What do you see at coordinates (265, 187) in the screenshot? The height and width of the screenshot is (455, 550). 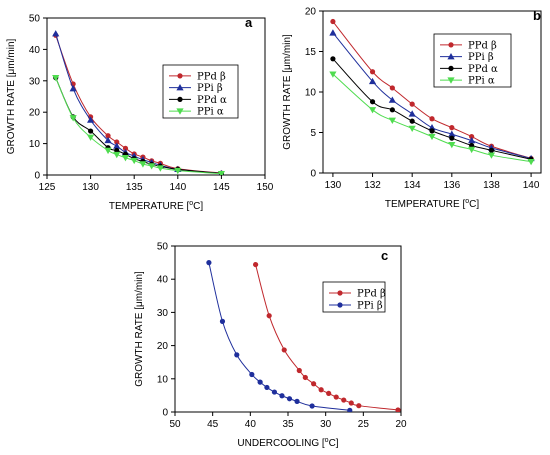 I see `x-tick-label: 150` at bounding box center [265, 187].